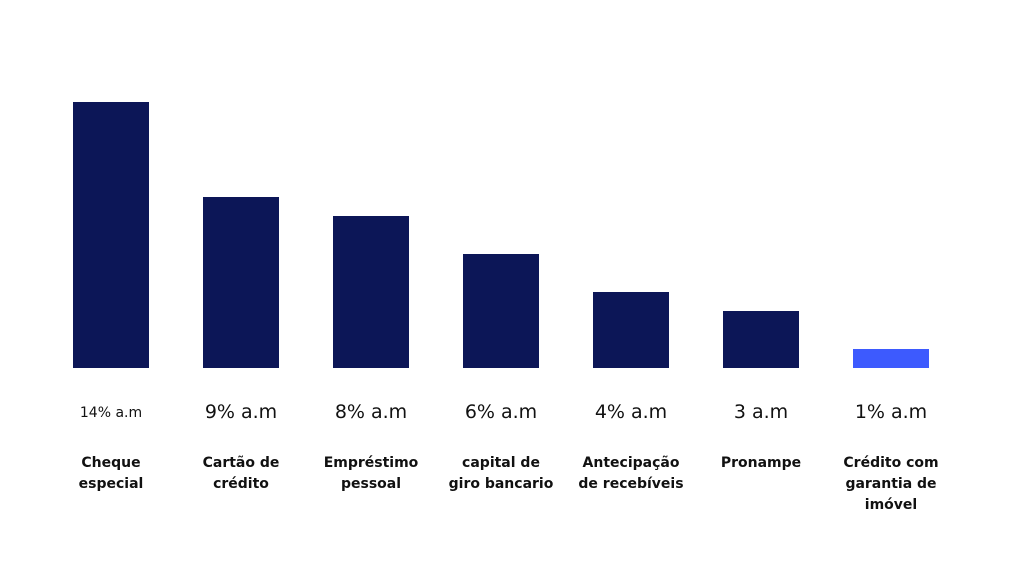  Describe the element at coordinates (371, 412) in the screenshot. I see `value-label: 8% a.m` at that location.